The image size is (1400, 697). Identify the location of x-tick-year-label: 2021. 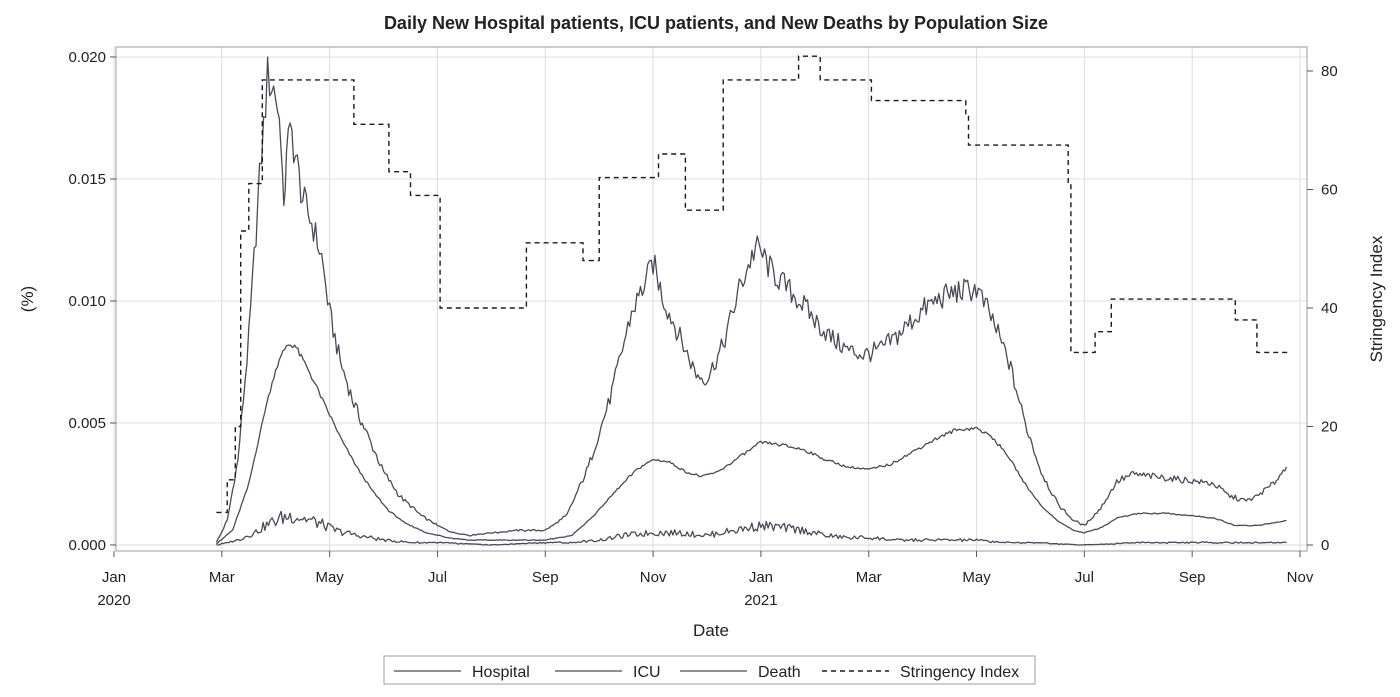
(760, 600).